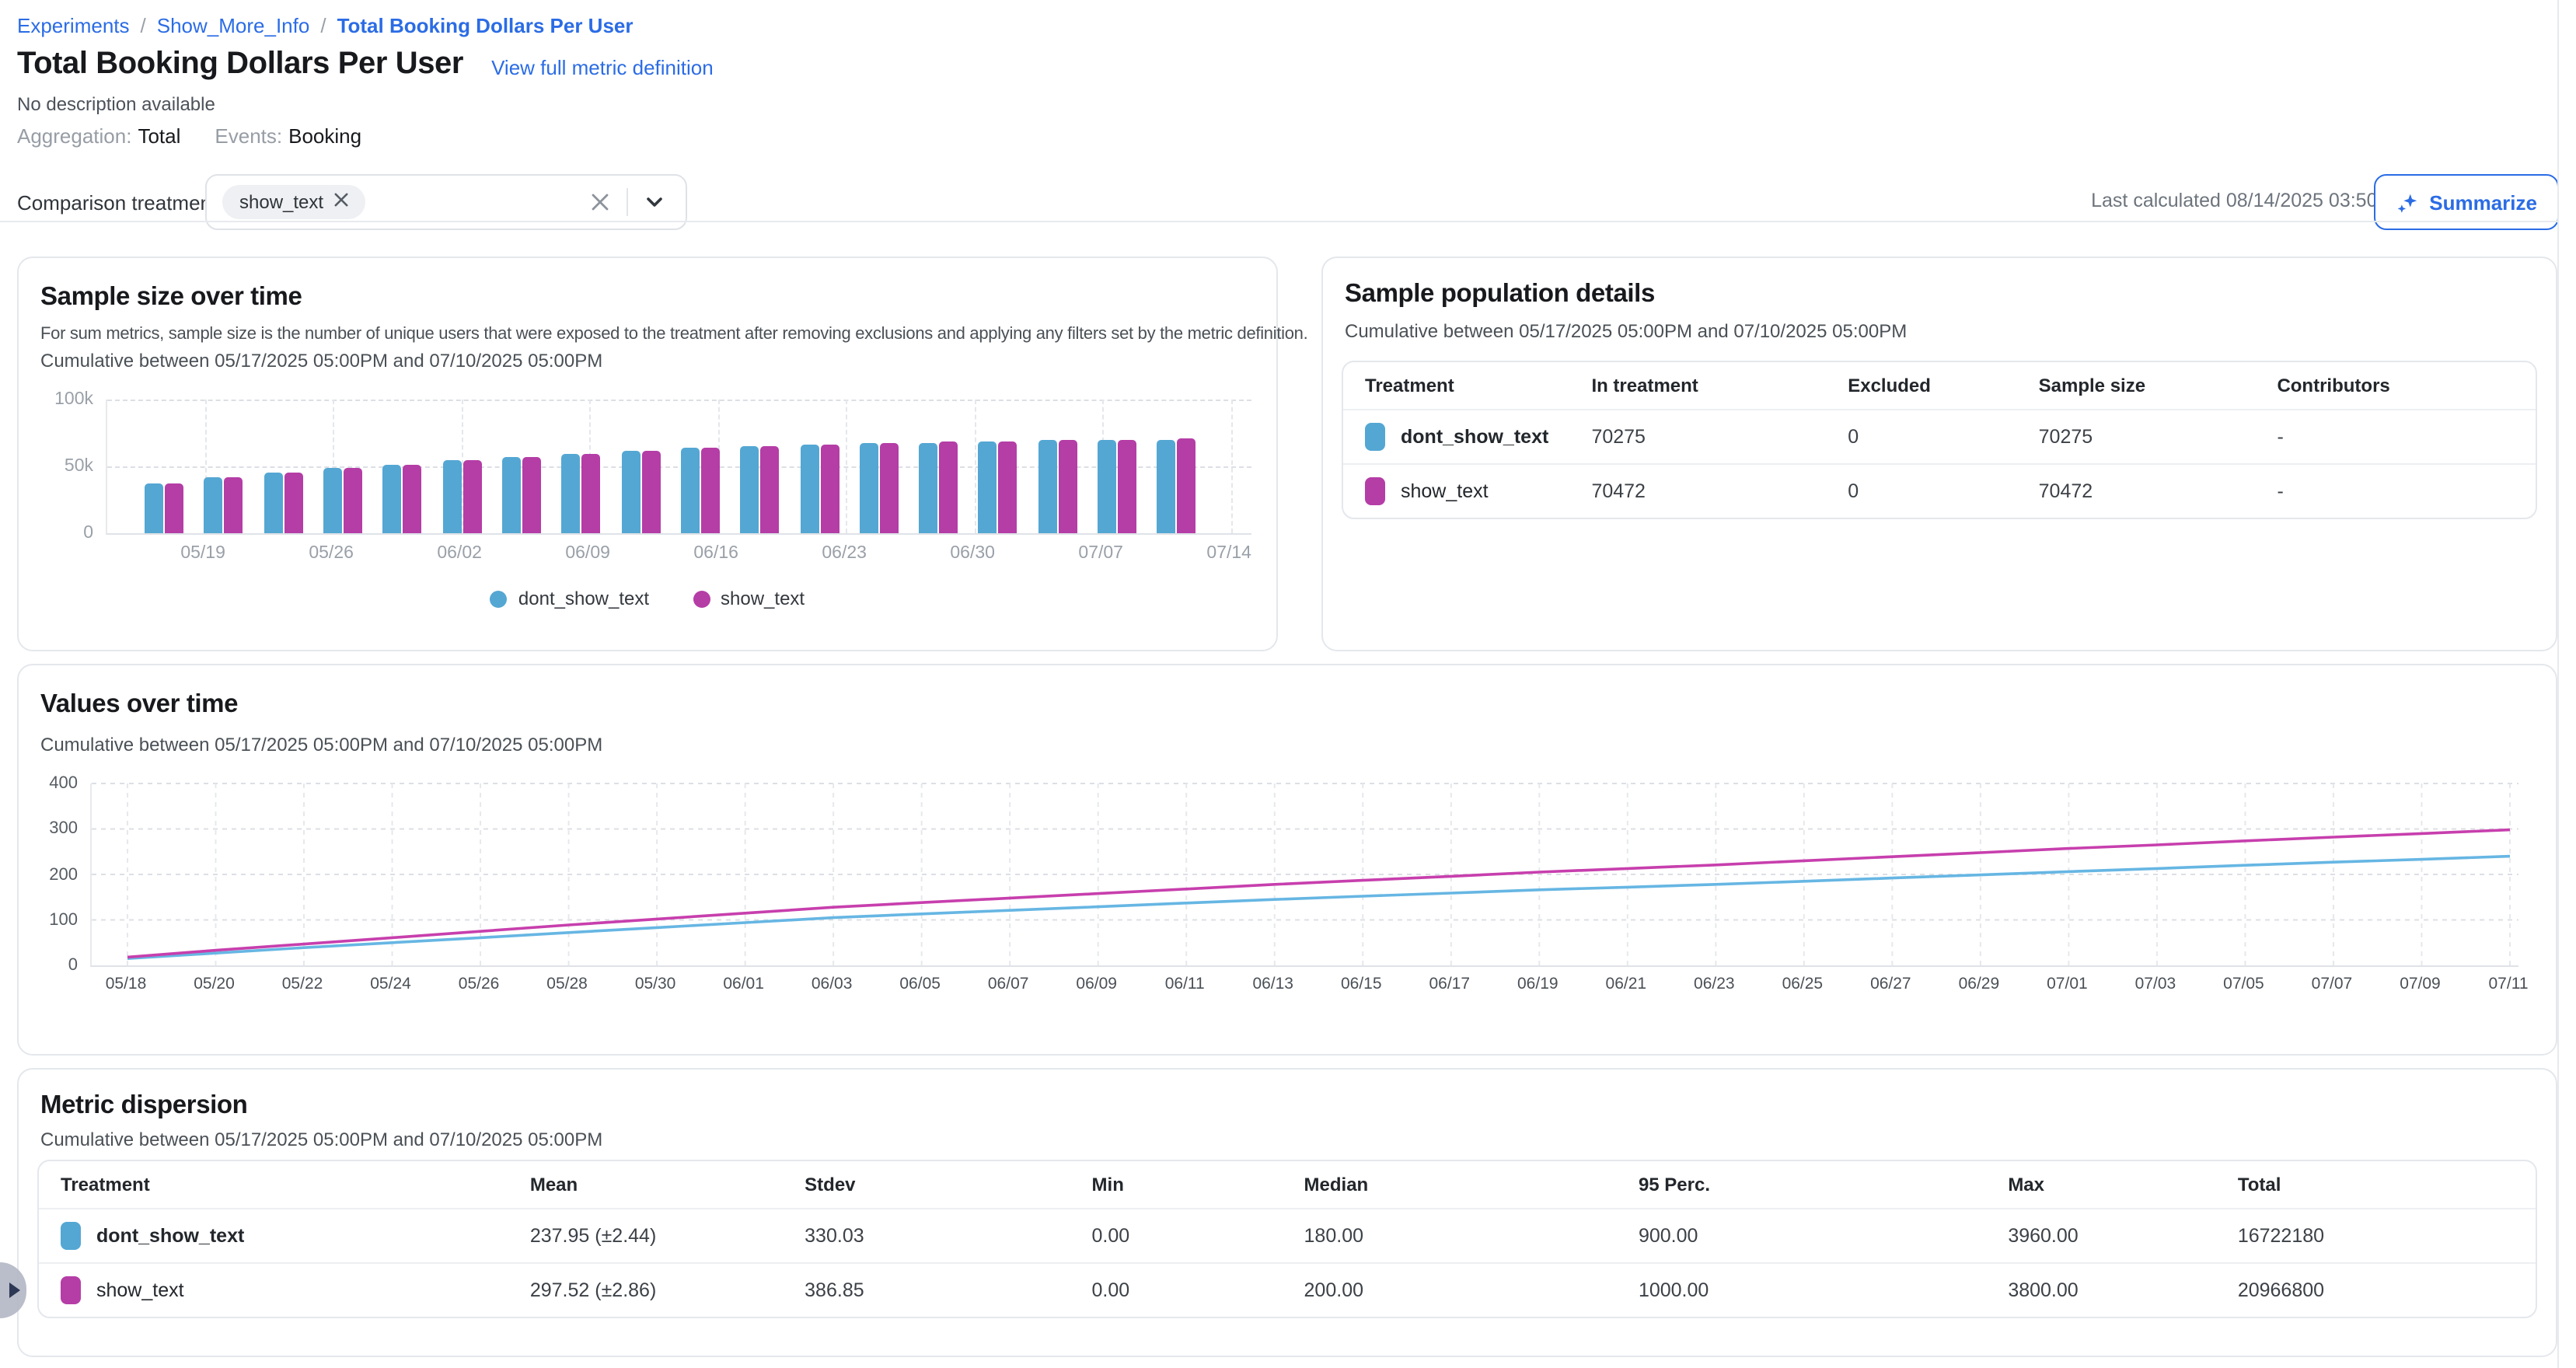 This screenshot has height=1368, width=2576. Describe the element at coordinates (1979, 984) in the screenshot. I see `line-x-tick: 06/29` at that location.